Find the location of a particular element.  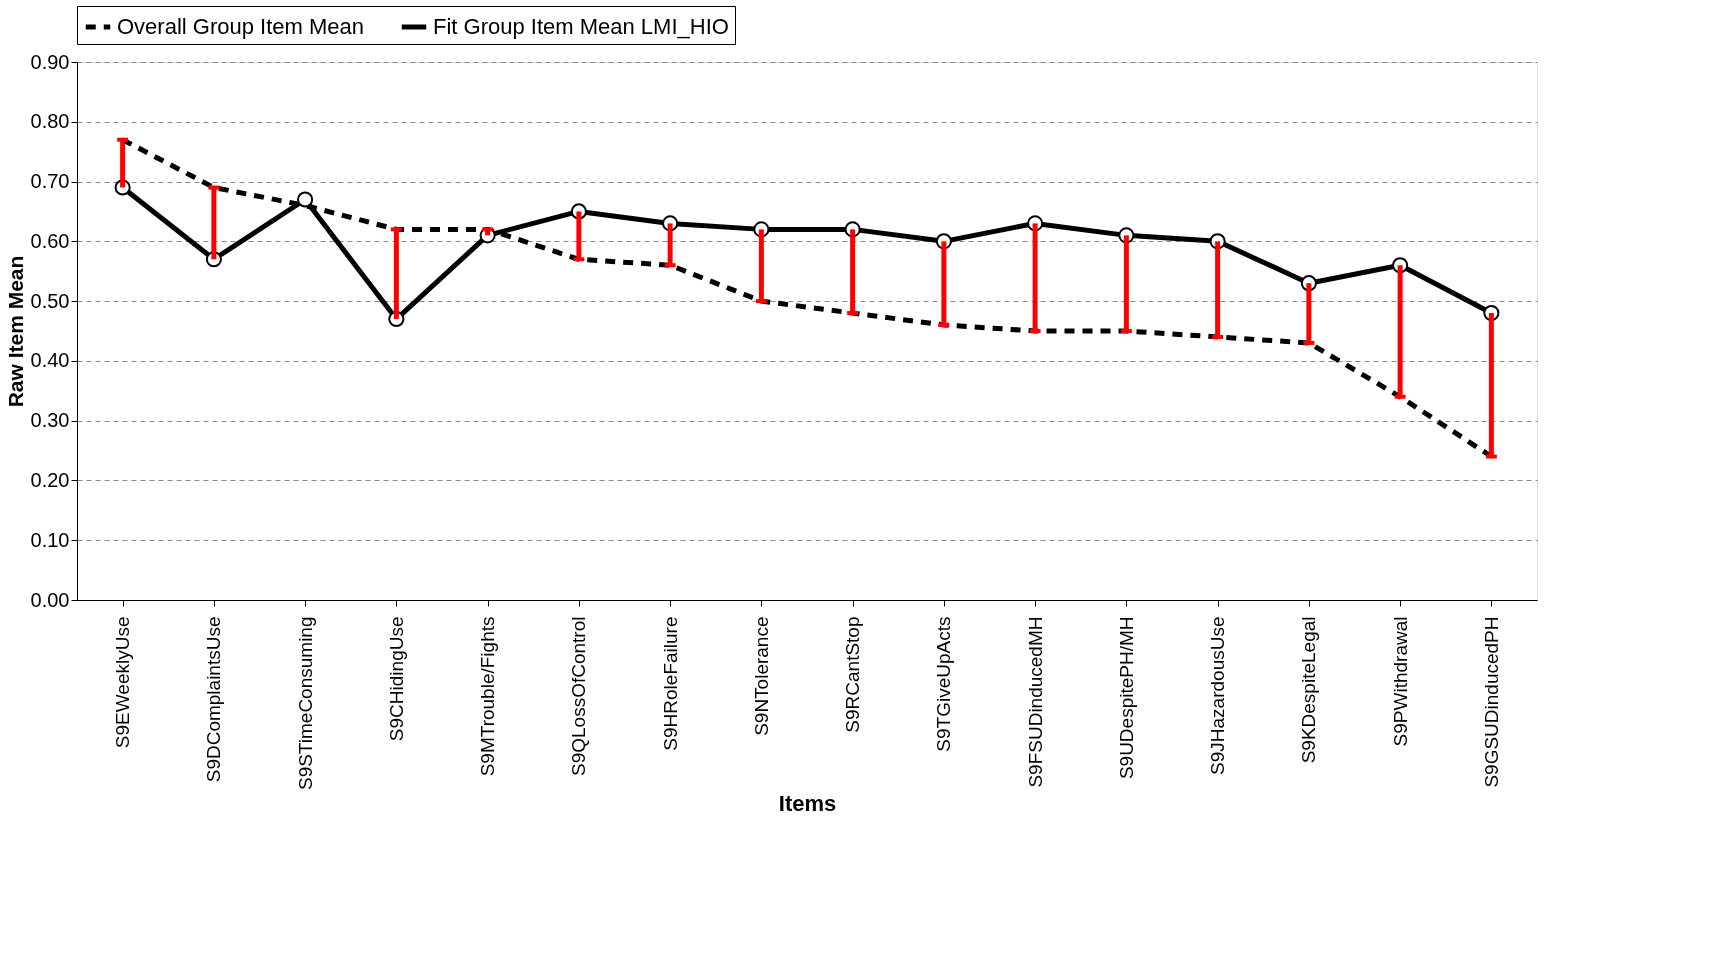

x-tick-label: S9EWeeklyUse is located at coordinates (123, 682).